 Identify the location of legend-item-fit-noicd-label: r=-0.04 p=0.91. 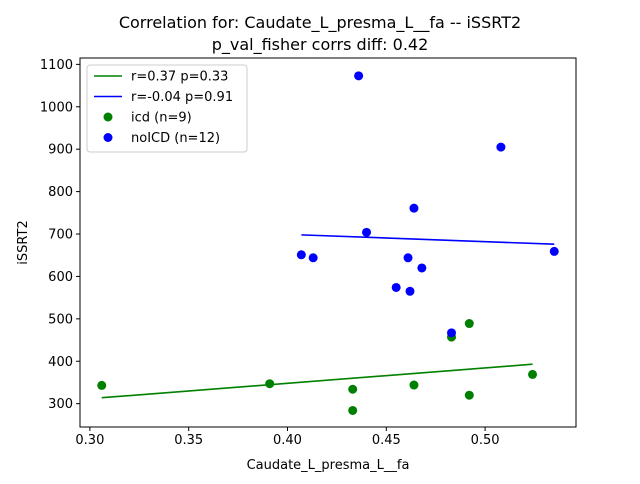
(182, 97).